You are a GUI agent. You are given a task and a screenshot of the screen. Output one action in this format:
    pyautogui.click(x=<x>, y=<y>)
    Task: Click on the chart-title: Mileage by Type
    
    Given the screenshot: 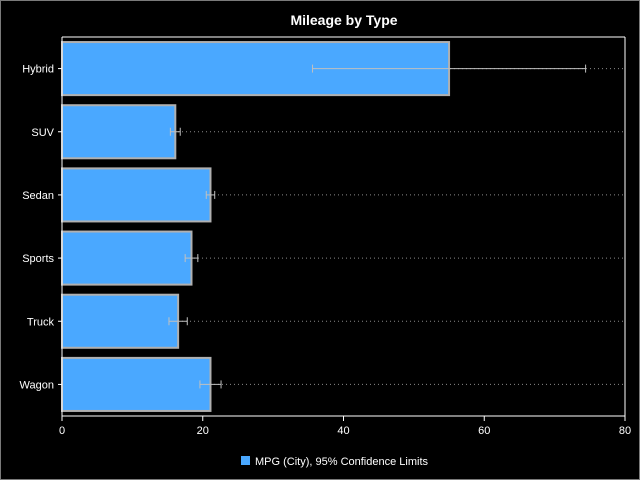 What is the action you would take?
    pyautogui.click(x=343, y=20)
    